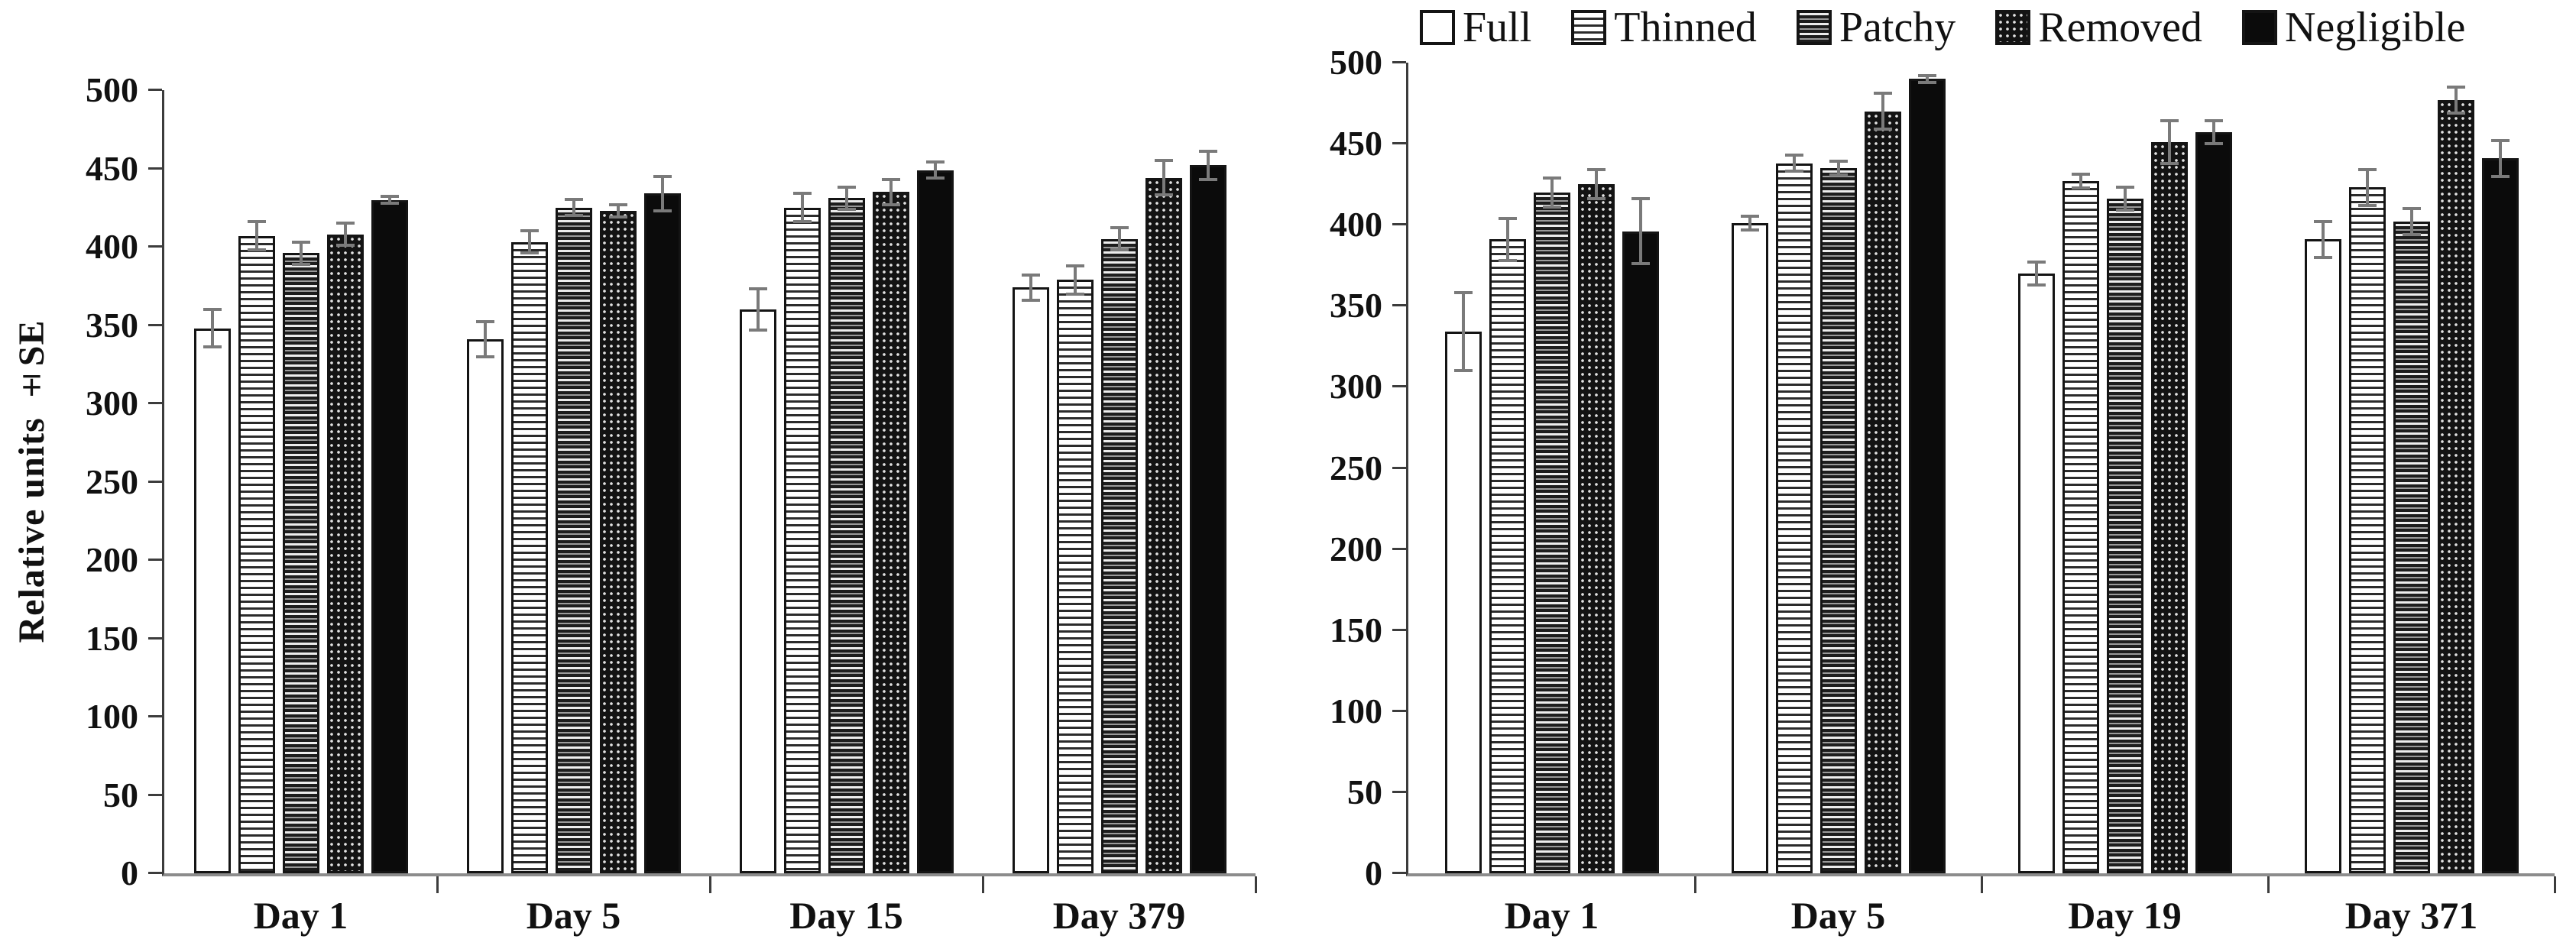  I want to click on y-axis-title: Relative units ±SE, so click(32, 481).